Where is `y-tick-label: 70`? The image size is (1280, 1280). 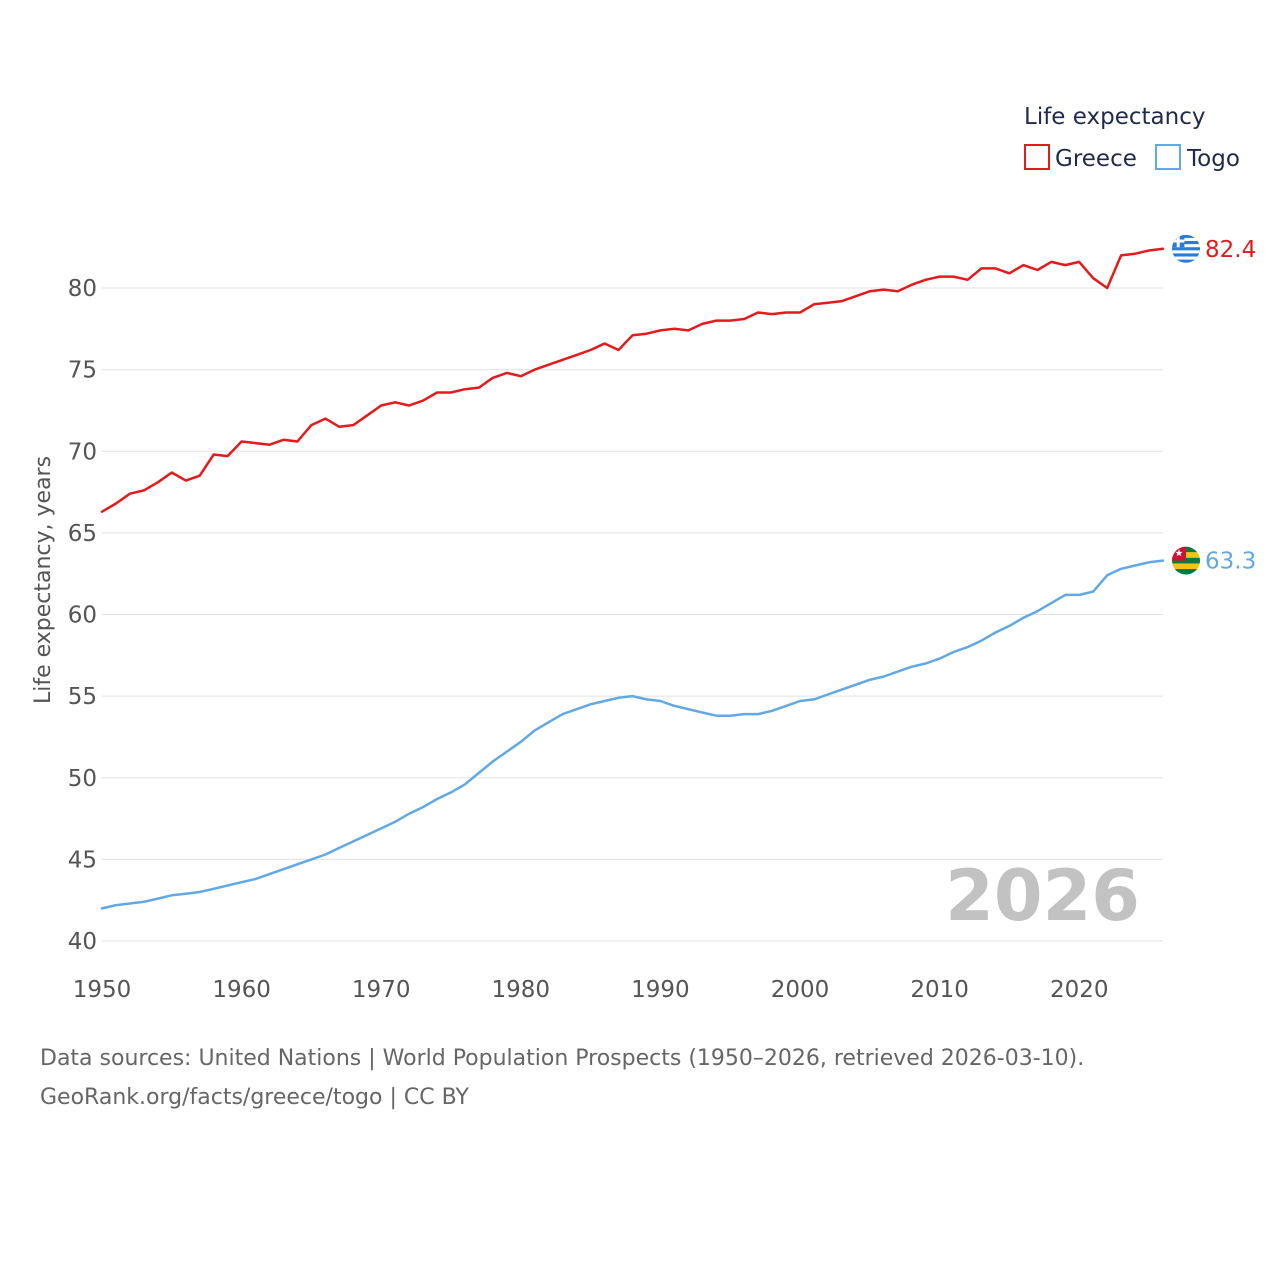 y-tick-label: 70 is located at coordinates (82, 452).